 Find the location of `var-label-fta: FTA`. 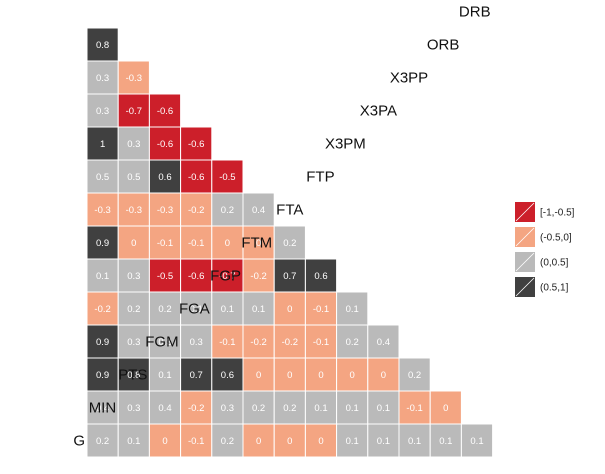

var-label-fta: FTA is located at coordinates (289, 210).